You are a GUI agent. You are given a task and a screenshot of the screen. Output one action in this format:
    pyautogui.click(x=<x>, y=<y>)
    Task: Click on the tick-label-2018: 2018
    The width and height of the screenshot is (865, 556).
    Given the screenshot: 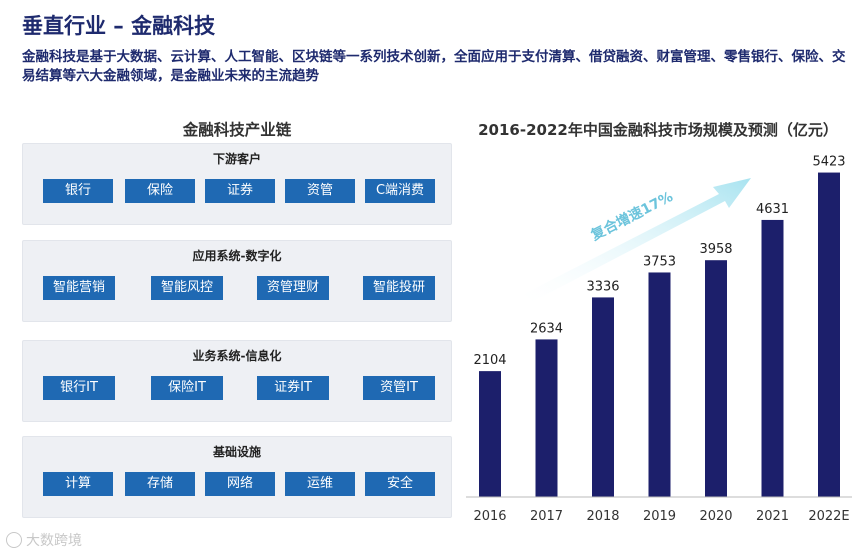 What is the action you would take?
    pyautogui.click(x=602, y=516)
    